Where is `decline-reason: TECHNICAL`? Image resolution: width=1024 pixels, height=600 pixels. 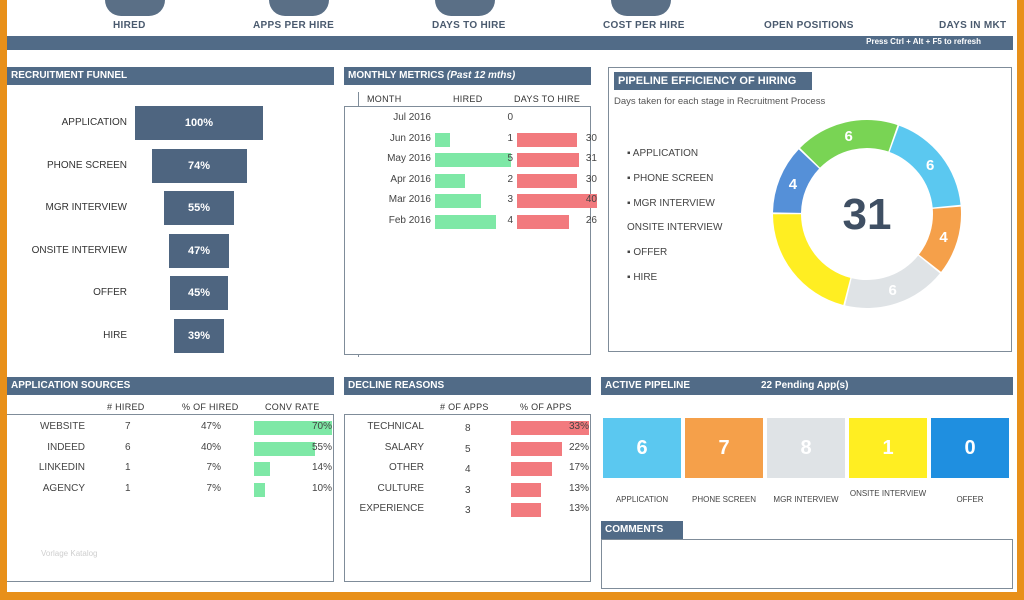
decline-reason: TECHNICAL is located at coordinates (395, 426).